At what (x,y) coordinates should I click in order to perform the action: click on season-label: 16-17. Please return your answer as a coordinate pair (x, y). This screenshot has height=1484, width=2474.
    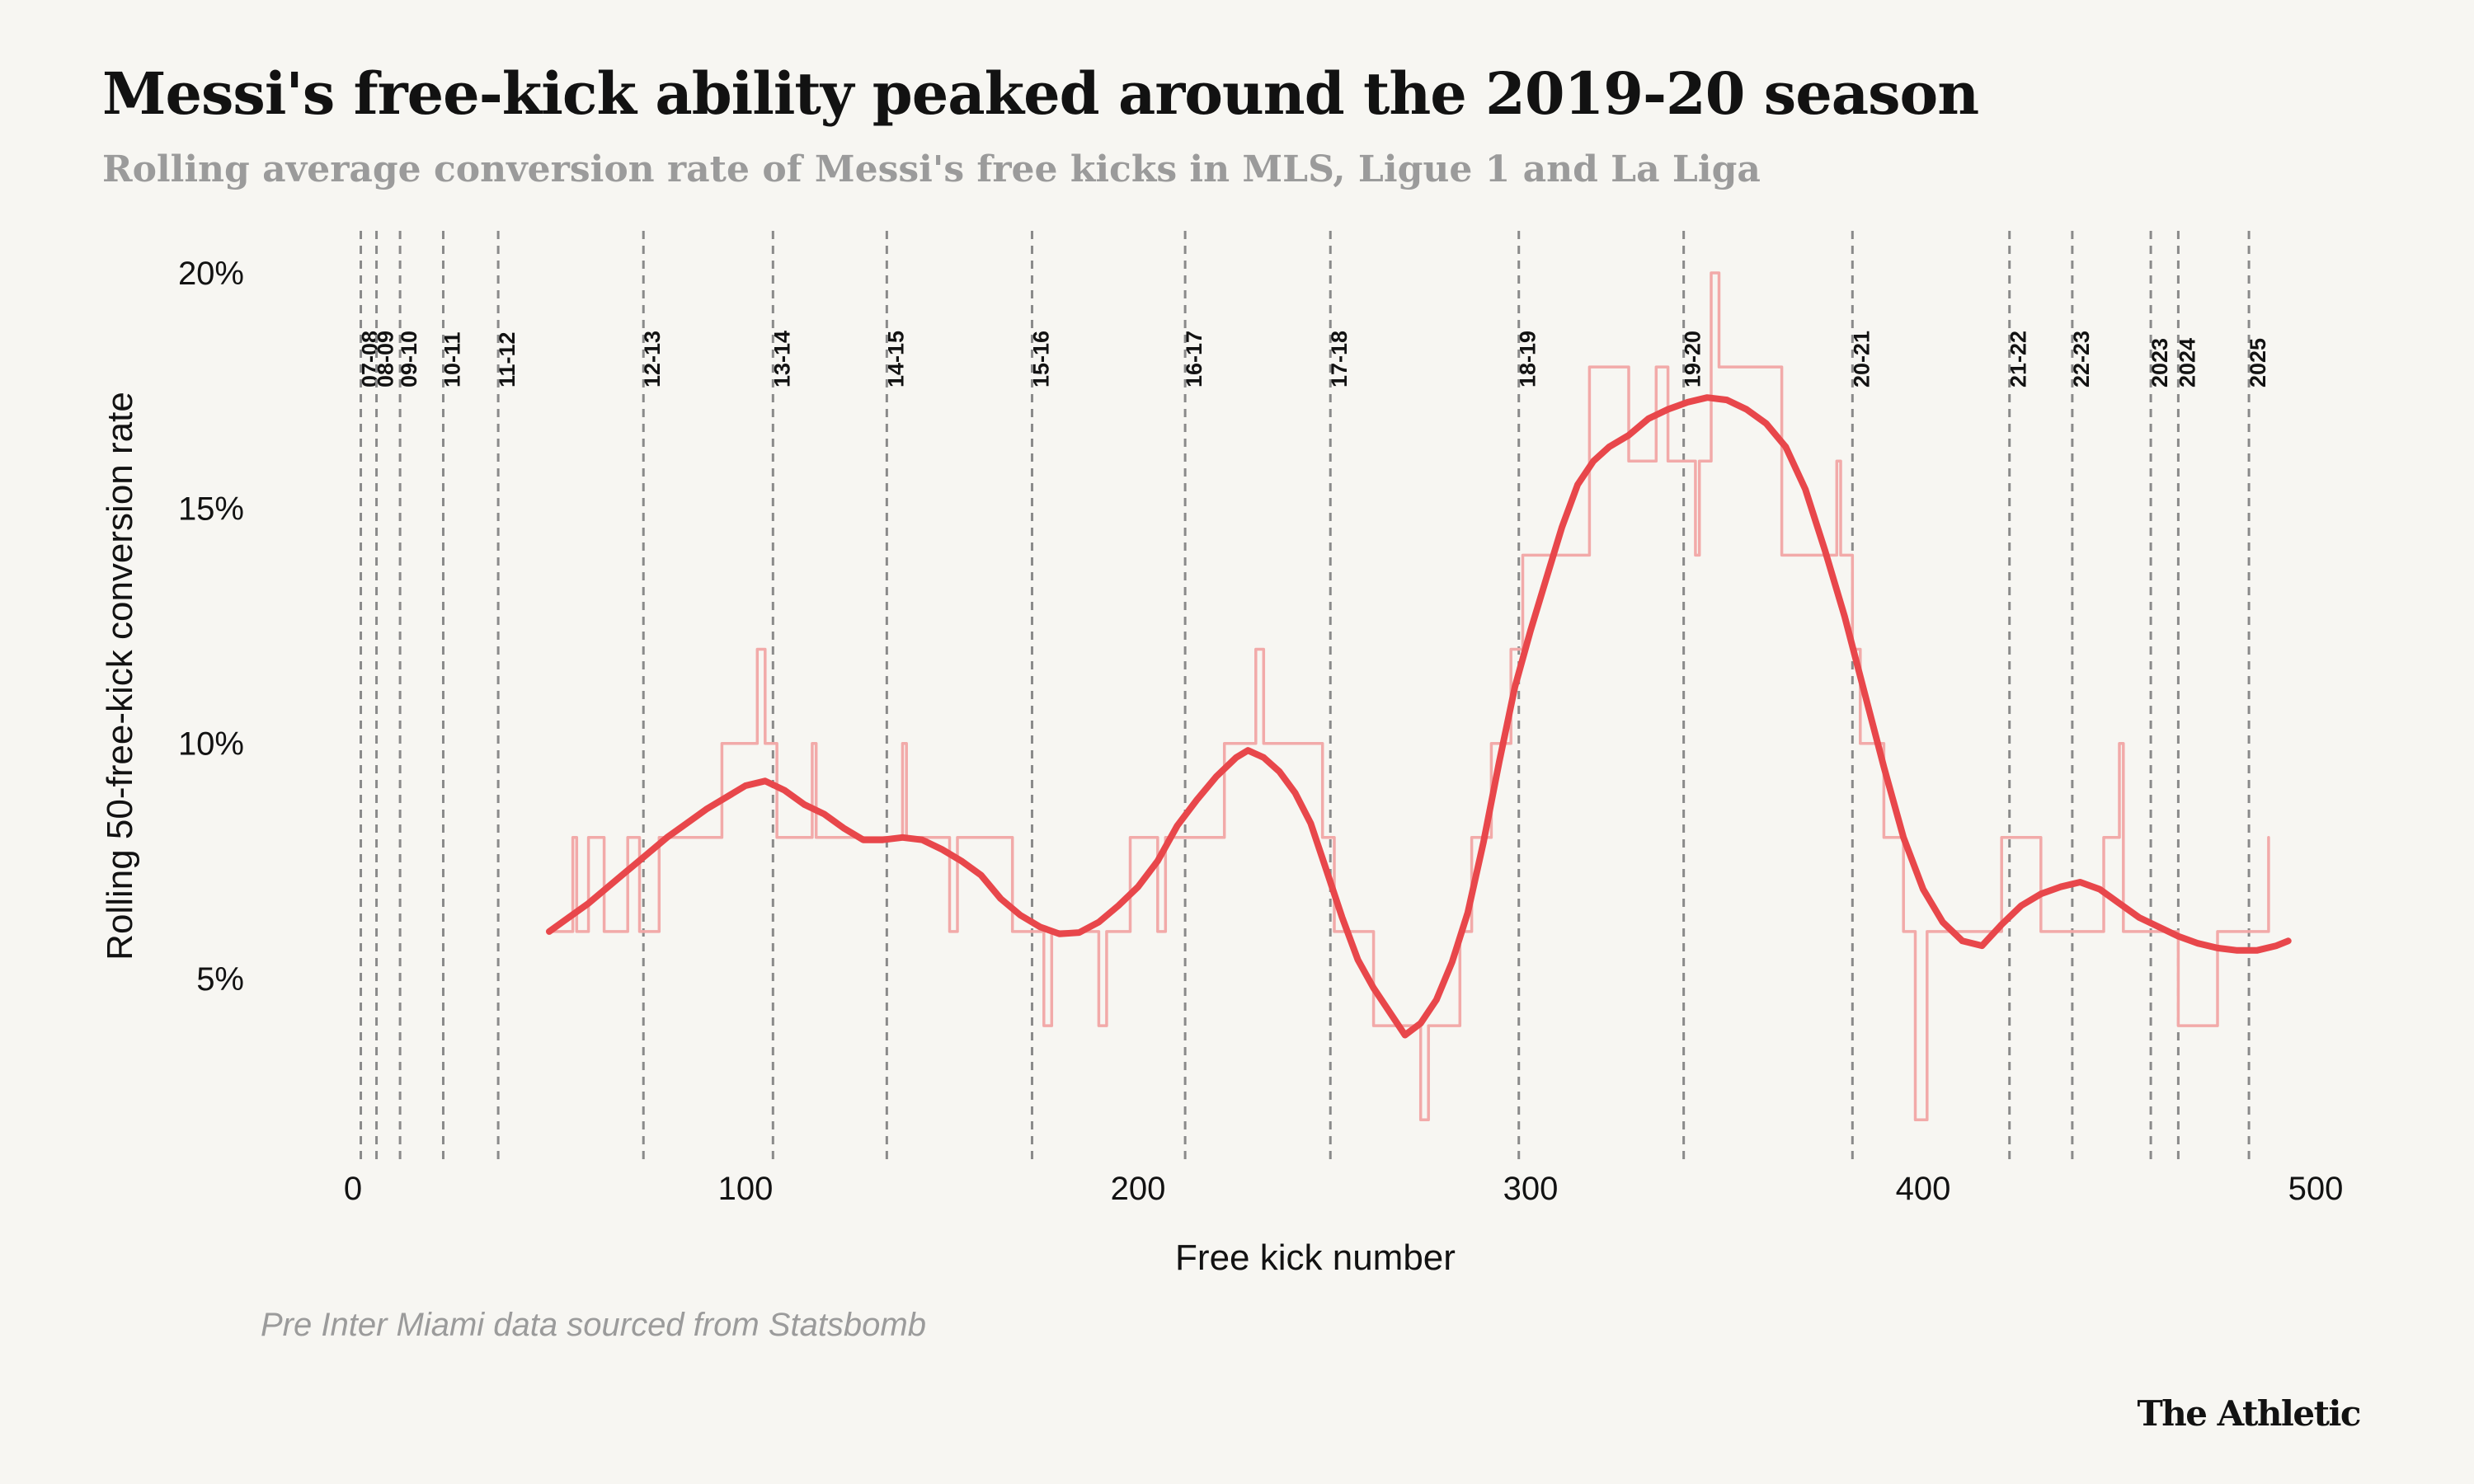
    Looking at the image, I should click on (1194, 359).